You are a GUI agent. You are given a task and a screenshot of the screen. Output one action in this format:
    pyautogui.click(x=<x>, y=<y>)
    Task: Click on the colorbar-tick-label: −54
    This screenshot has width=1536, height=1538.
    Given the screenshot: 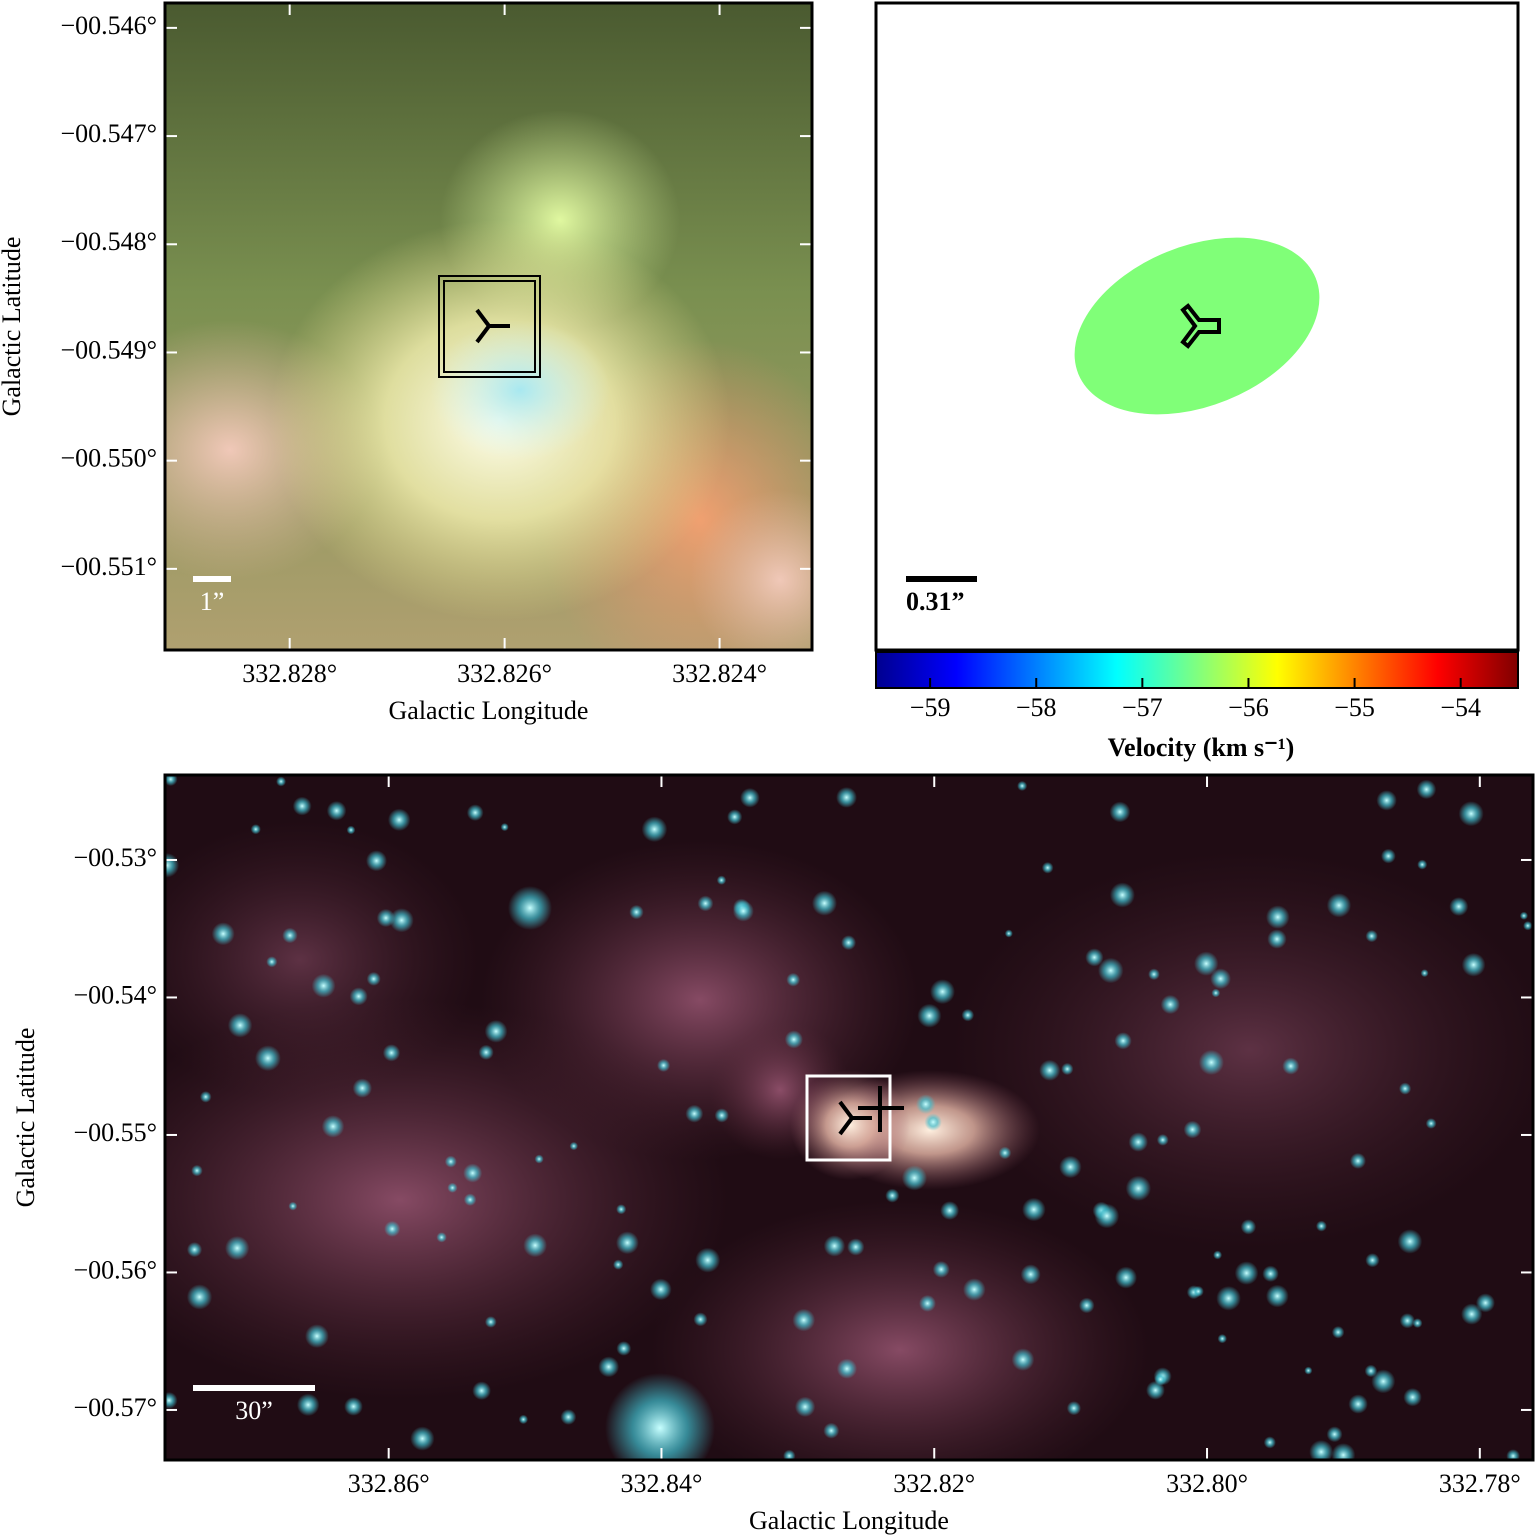 What is the action you would take?
    pyautogui.click(x=1460, y=707)
    